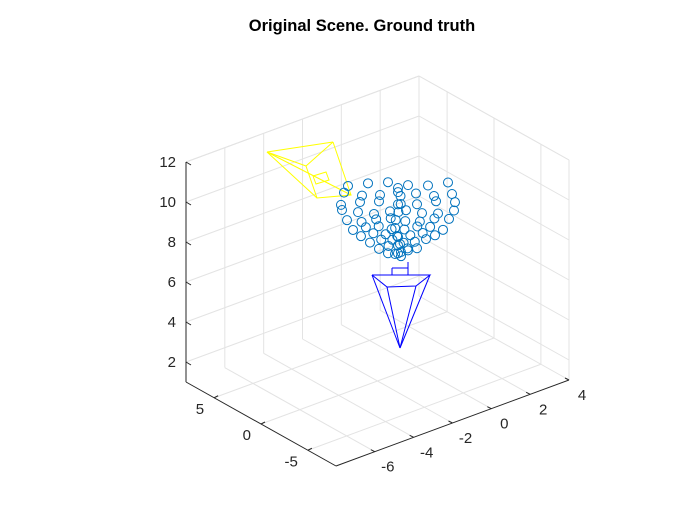 The width and height of the screenshot is (700, 525). What do you see at coordinates (167, 202) in the screenshot?
I see `z-tick-label: 10` at bounding box center [167, 202].